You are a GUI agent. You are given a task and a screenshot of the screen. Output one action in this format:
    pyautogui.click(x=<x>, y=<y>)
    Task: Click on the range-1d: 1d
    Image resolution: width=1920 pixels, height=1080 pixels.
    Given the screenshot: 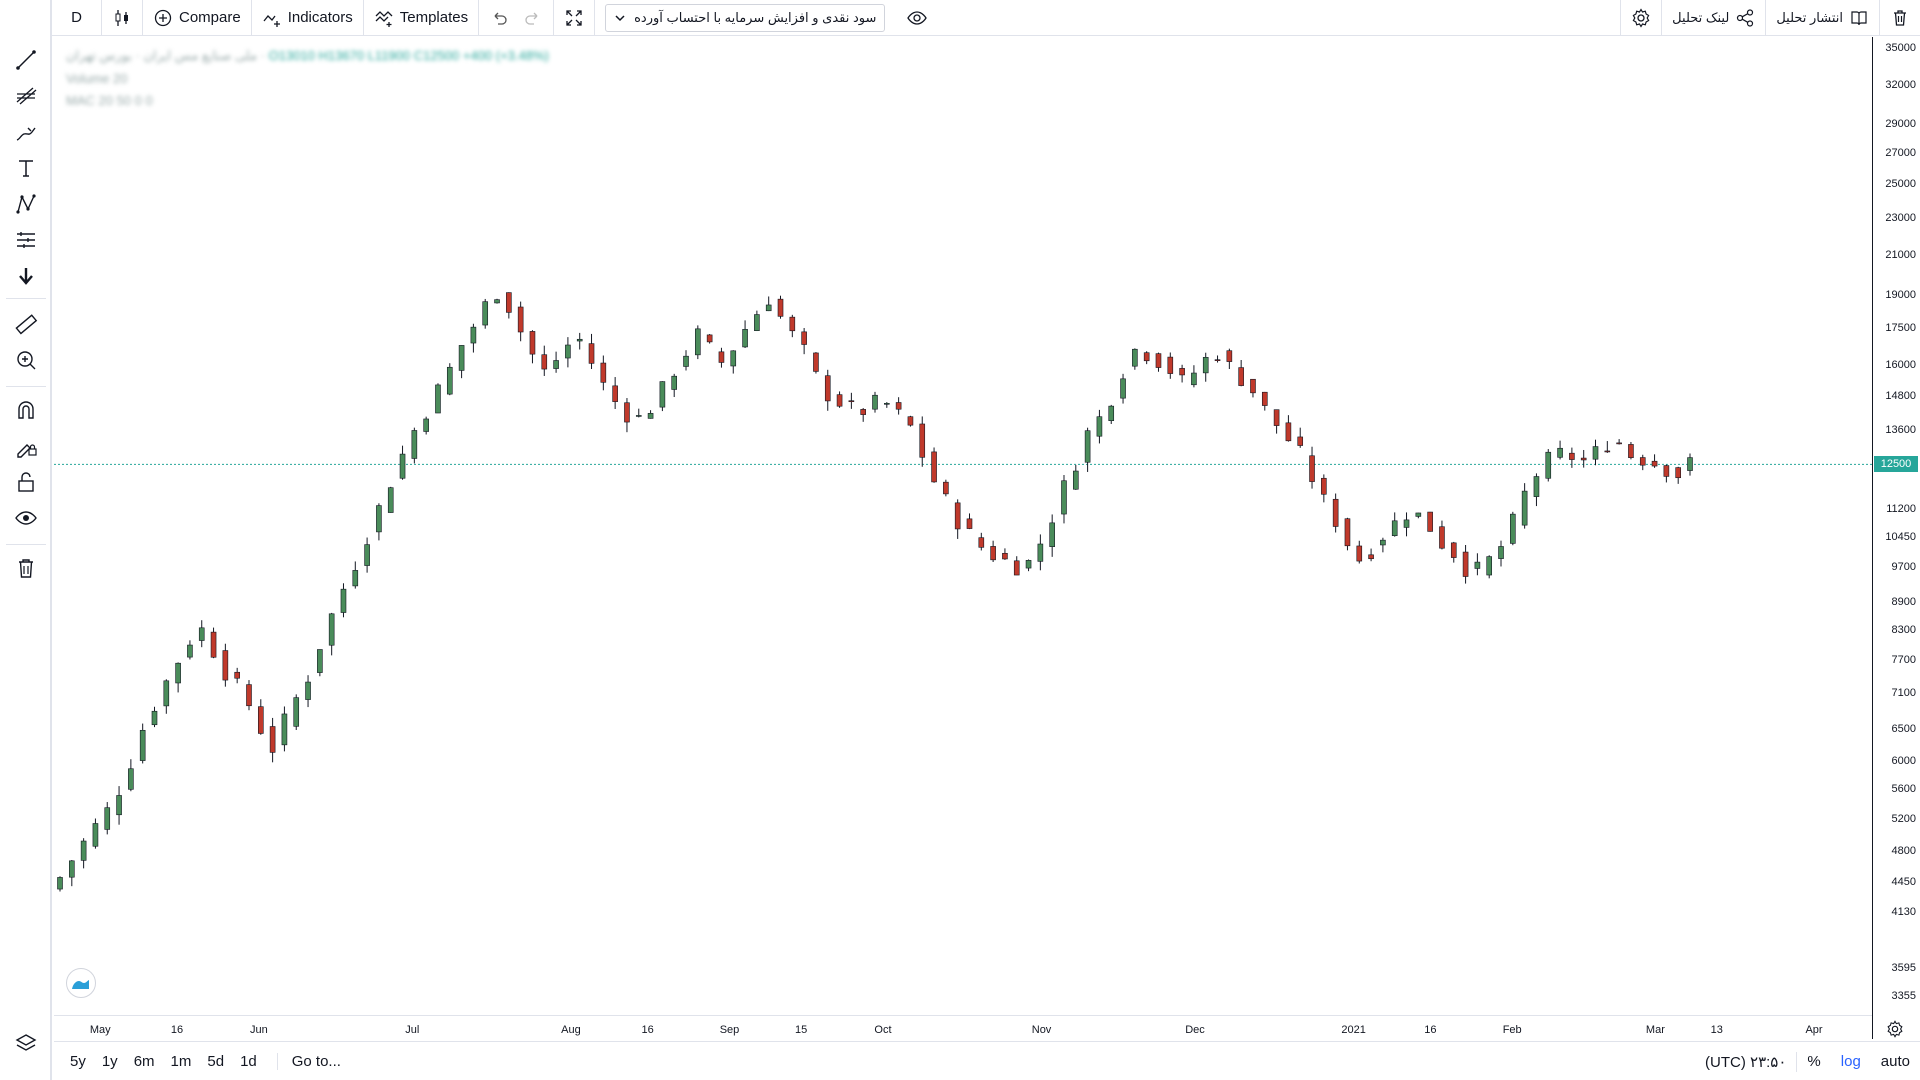 What is the action you would take?
    pyautogui.click(x=248, y=1061)
    